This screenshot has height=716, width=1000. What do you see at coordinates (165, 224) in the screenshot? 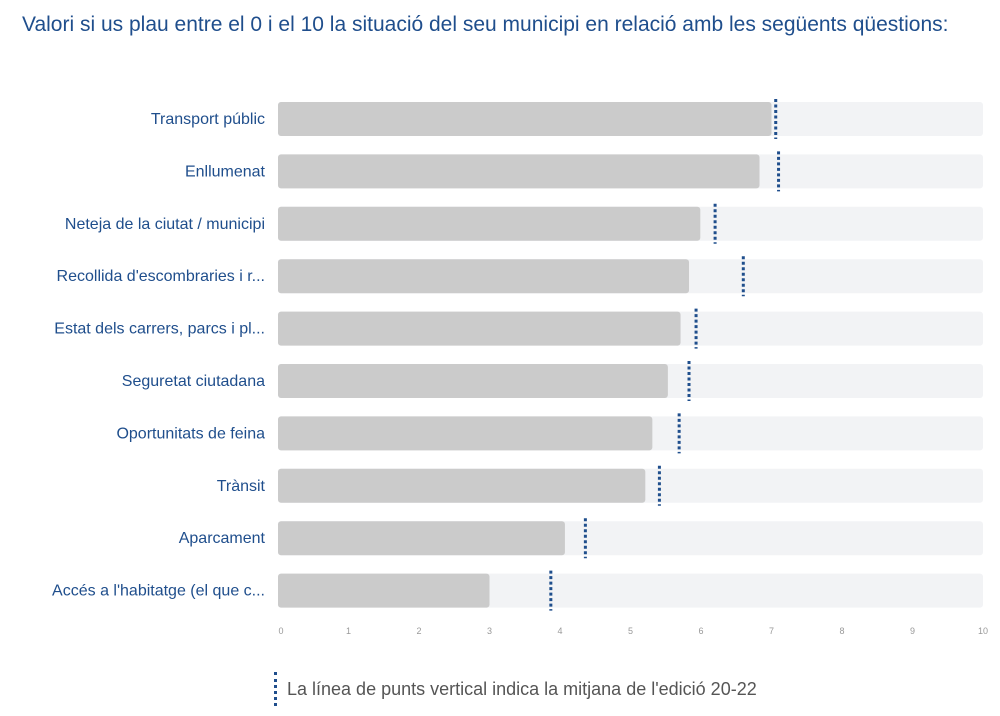
I see `category-label: Neteja de la ciutat / municipi` at bounding box center [165, 224].